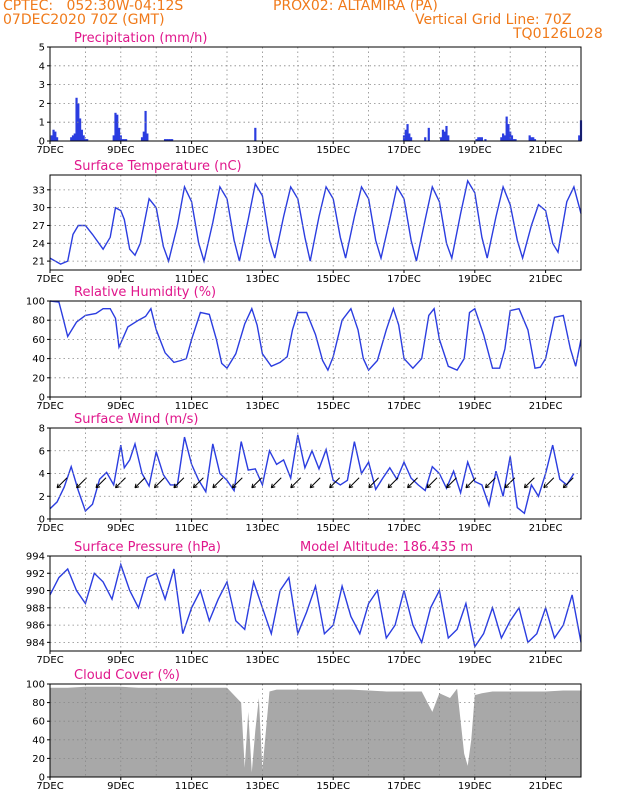 Image resolution: width=618 pixels, height=800 pixels. Describe the element at coordinates (42, 451) in the screenshot. I see `y-tick-label: 6` at that location.